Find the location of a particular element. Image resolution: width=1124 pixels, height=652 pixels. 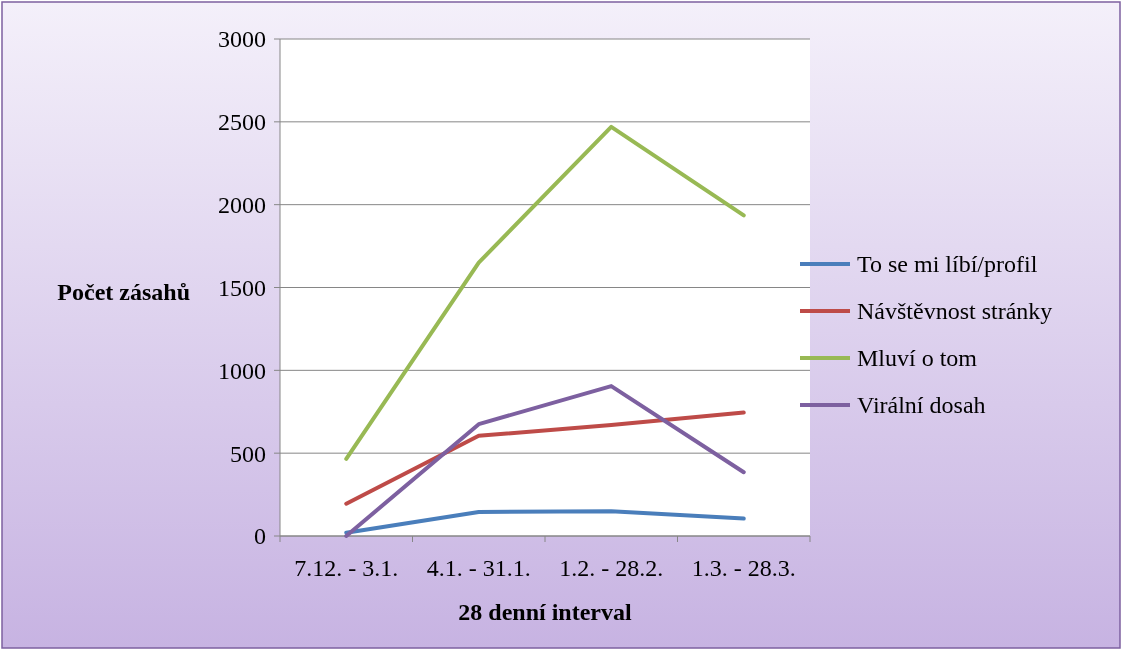

x-tick-label: 1.3. - 28.3. is located at coordinates (743, 568).